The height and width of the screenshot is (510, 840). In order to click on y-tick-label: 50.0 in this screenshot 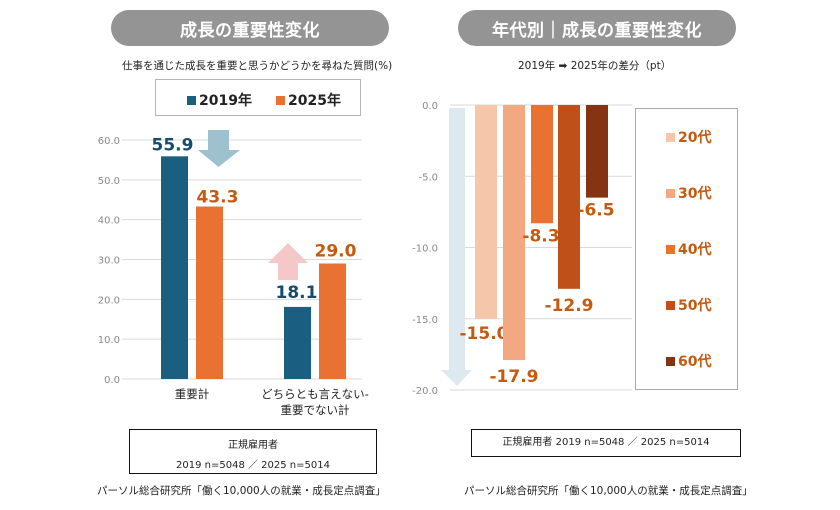, I will do `click(109, 181)`.